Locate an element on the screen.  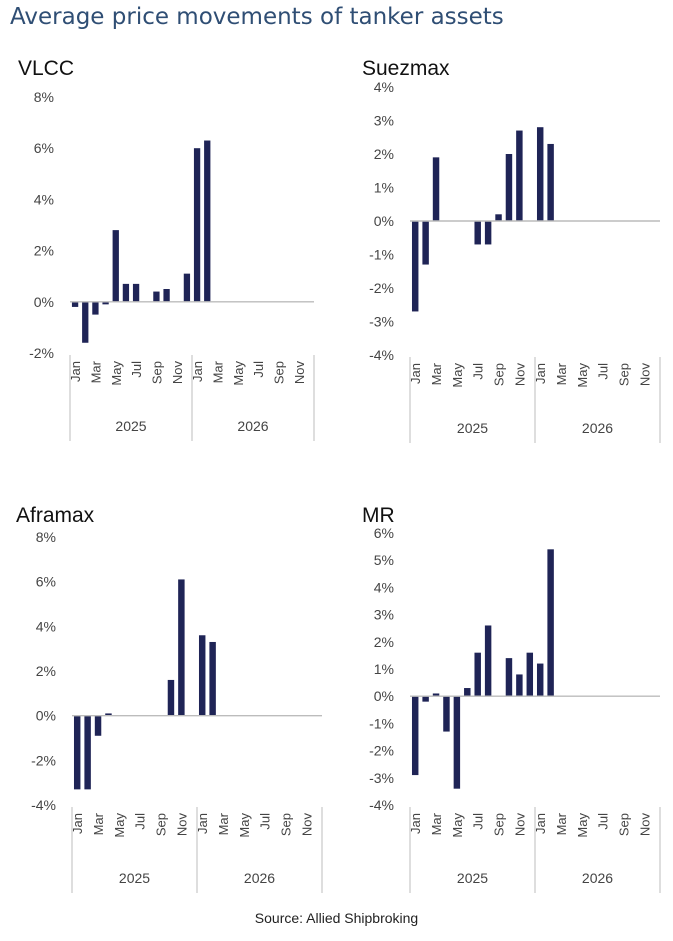
y-tick-label: 8% is located at coordinates (46, 537).